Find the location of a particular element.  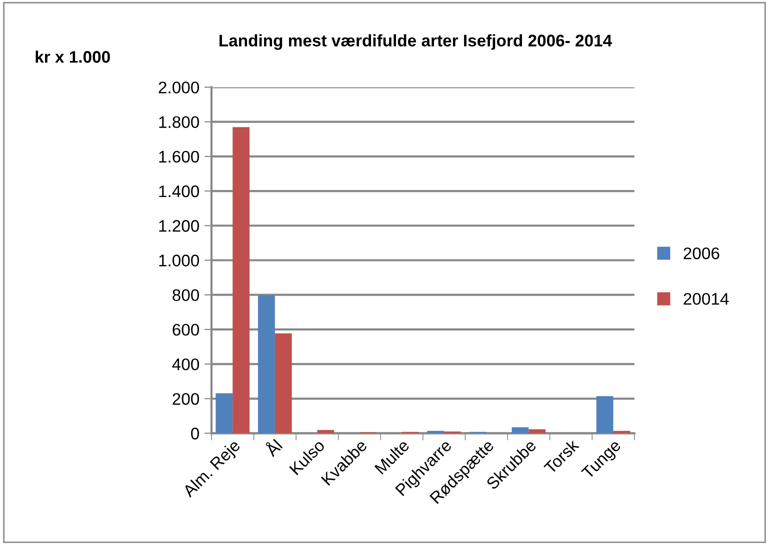

y-tick-label: 1.600 is located at coordinates (179, 156).